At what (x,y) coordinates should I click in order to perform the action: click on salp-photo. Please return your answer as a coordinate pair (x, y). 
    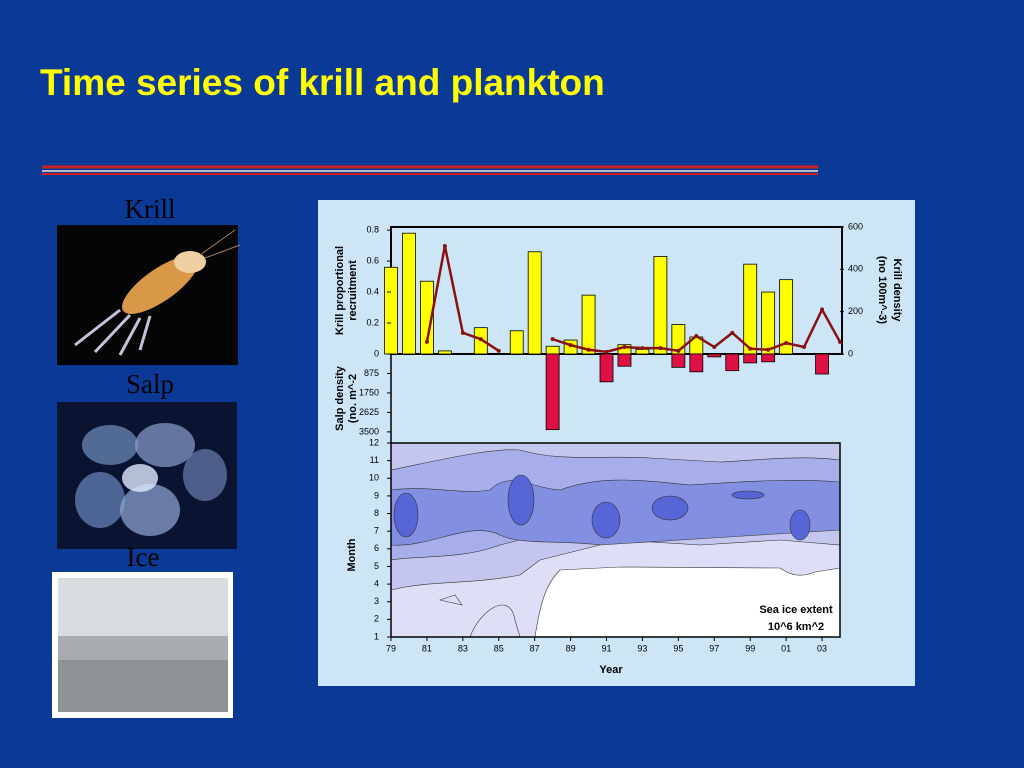
    Looking at the image, I should click on (147, 475).